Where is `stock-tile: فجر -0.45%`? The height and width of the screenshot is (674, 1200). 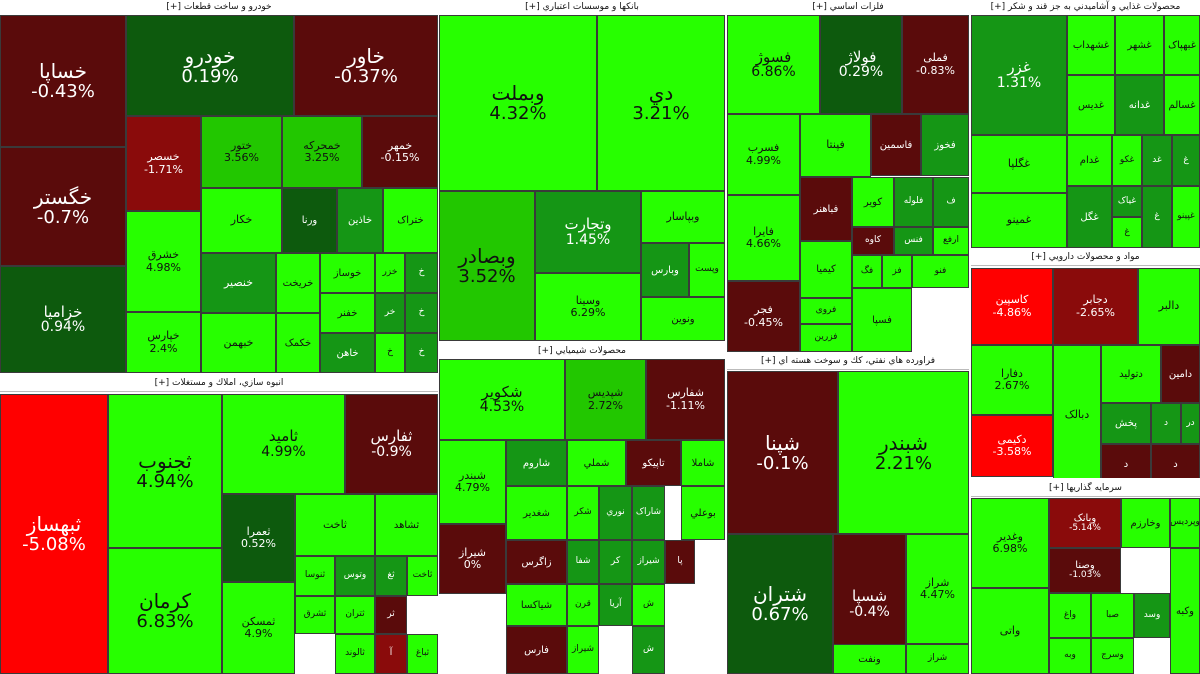
stock-tile: فجر -0.45% is located at coordinates (763, 316).